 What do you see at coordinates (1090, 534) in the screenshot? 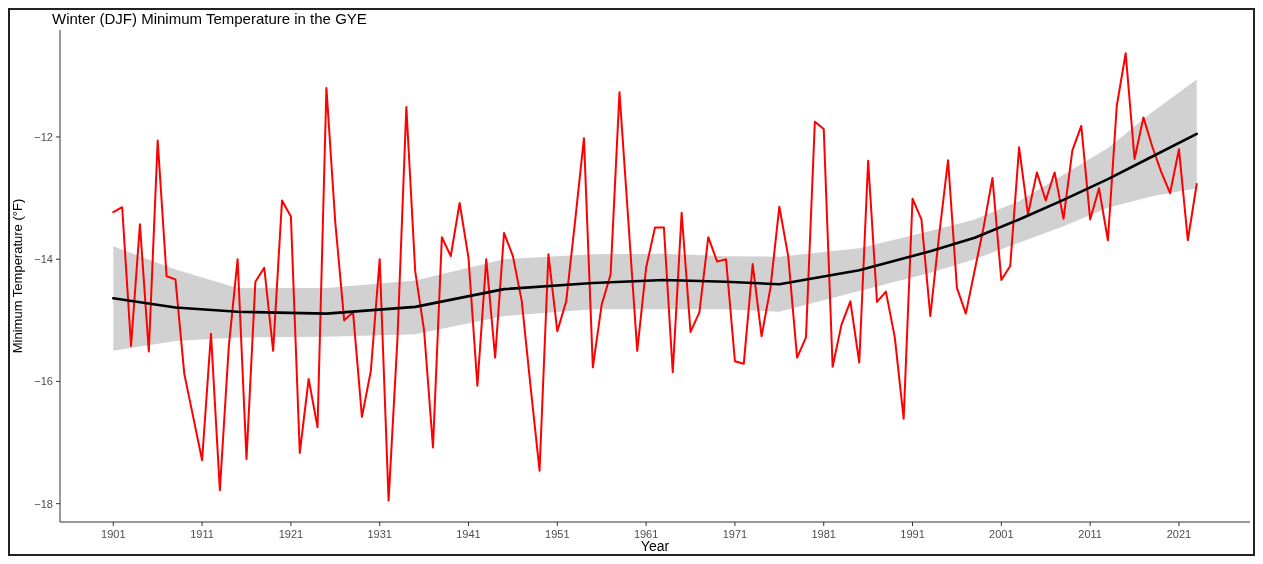
I see `x-tick-label: 2011` at bounding box center [1090, 534].